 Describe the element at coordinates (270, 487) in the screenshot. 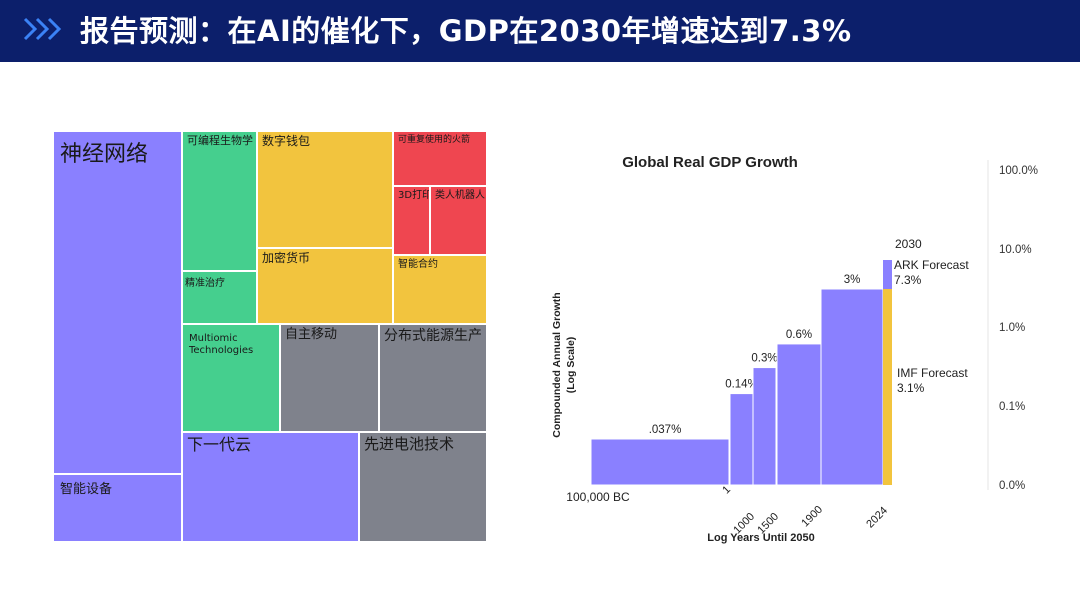

I see `treemap-tile-next-gen-cloud: 下一代云` at that location.